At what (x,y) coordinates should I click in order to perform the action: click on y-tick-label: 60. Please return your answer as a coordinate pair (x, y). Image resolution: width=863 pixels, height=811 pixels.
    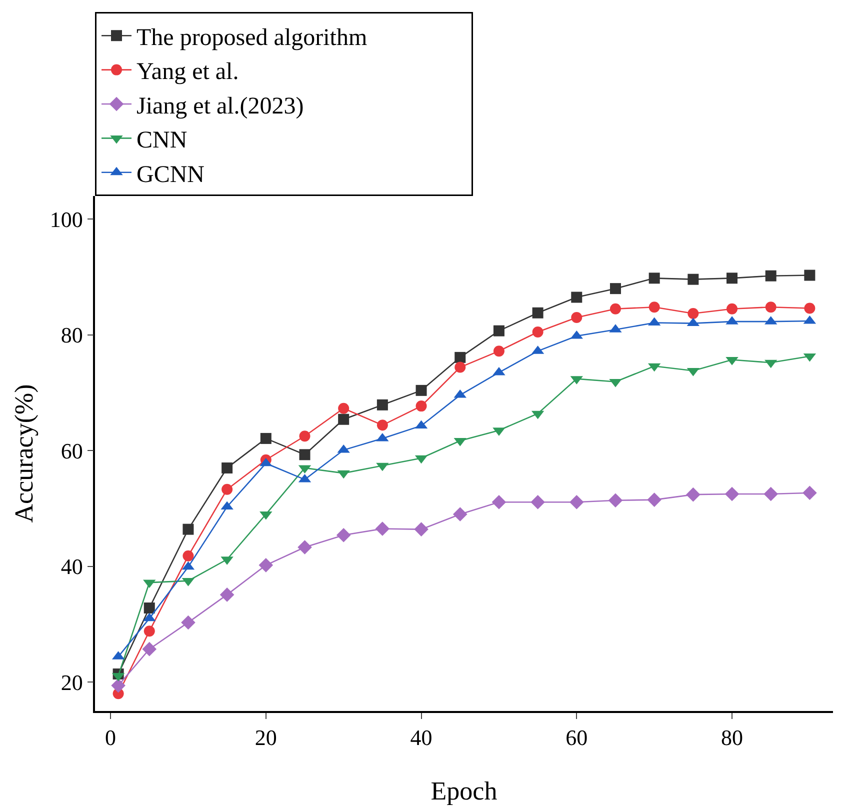
    Looking at the image, I should click on (71, 451).